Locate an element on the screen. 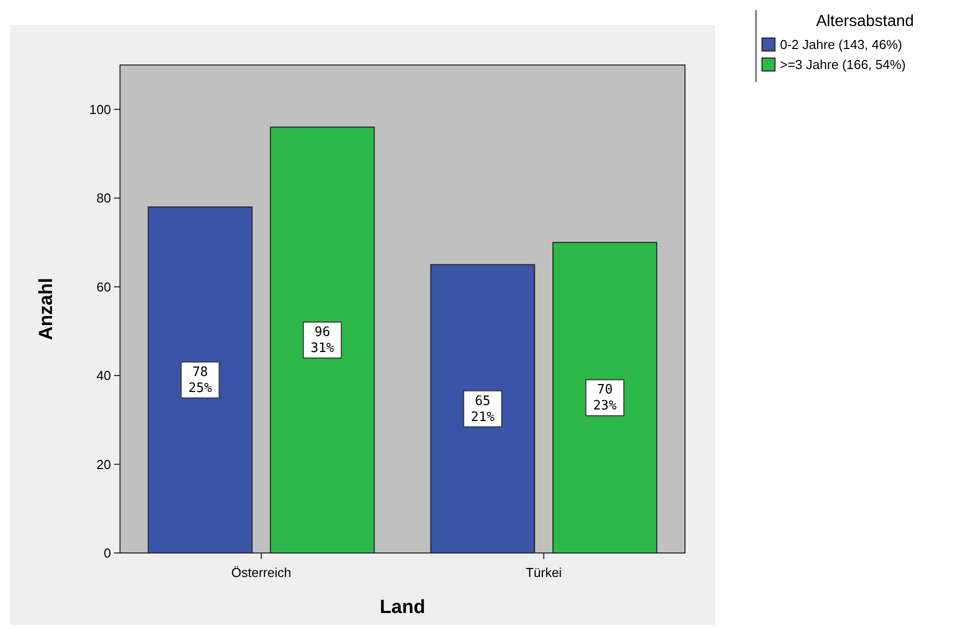 This screenshot has height=629, width=978. legend-label: >=3 Jahre (166, 54%) is located at coordinates (843, 64).